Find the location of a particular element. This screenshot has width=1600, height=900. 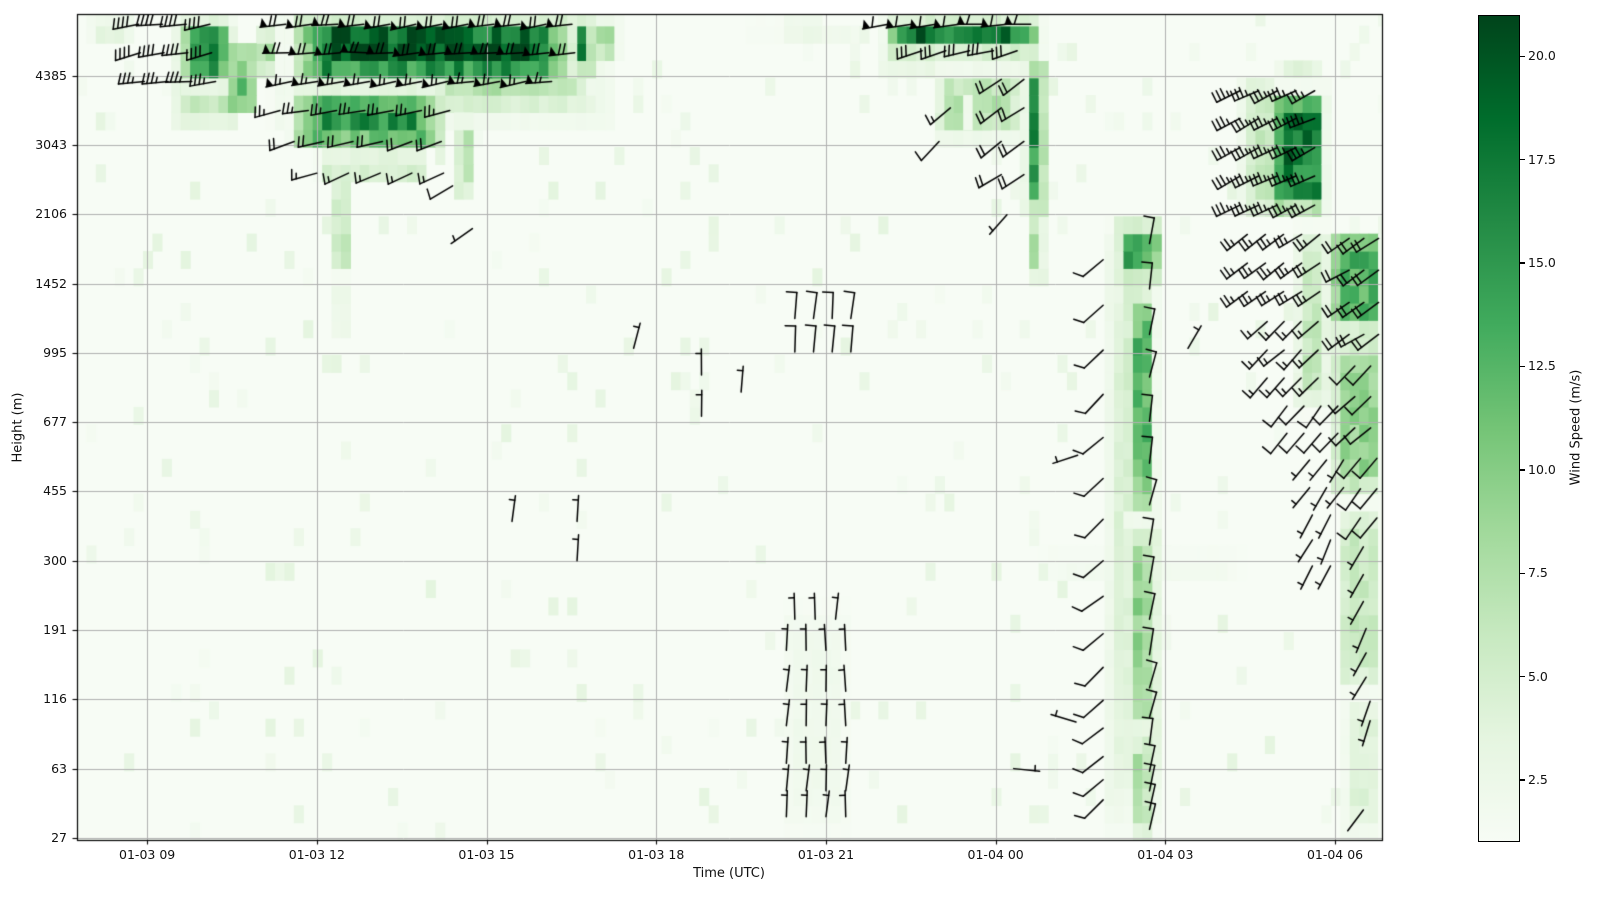

colorbar-gradient is located at coordinates (1499, 428).